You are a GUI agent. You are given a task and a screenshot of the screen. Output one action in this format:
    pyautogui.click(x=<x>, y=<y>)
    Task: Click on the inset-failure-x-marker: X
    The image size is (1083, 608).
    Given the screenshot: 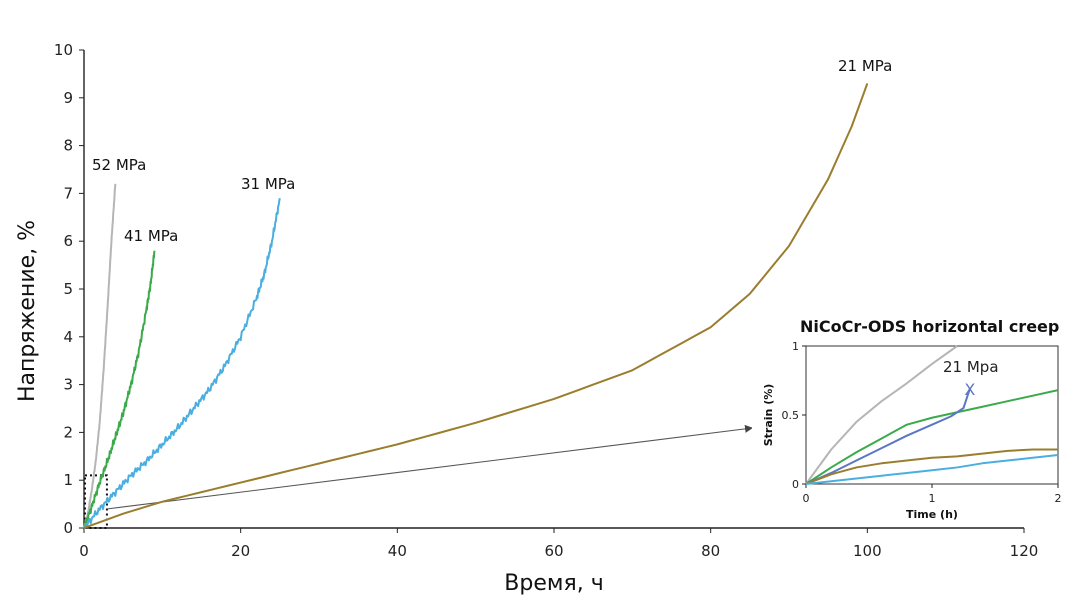 What is the action you would take?
    pyautogui.click(x=969, y=389)
    